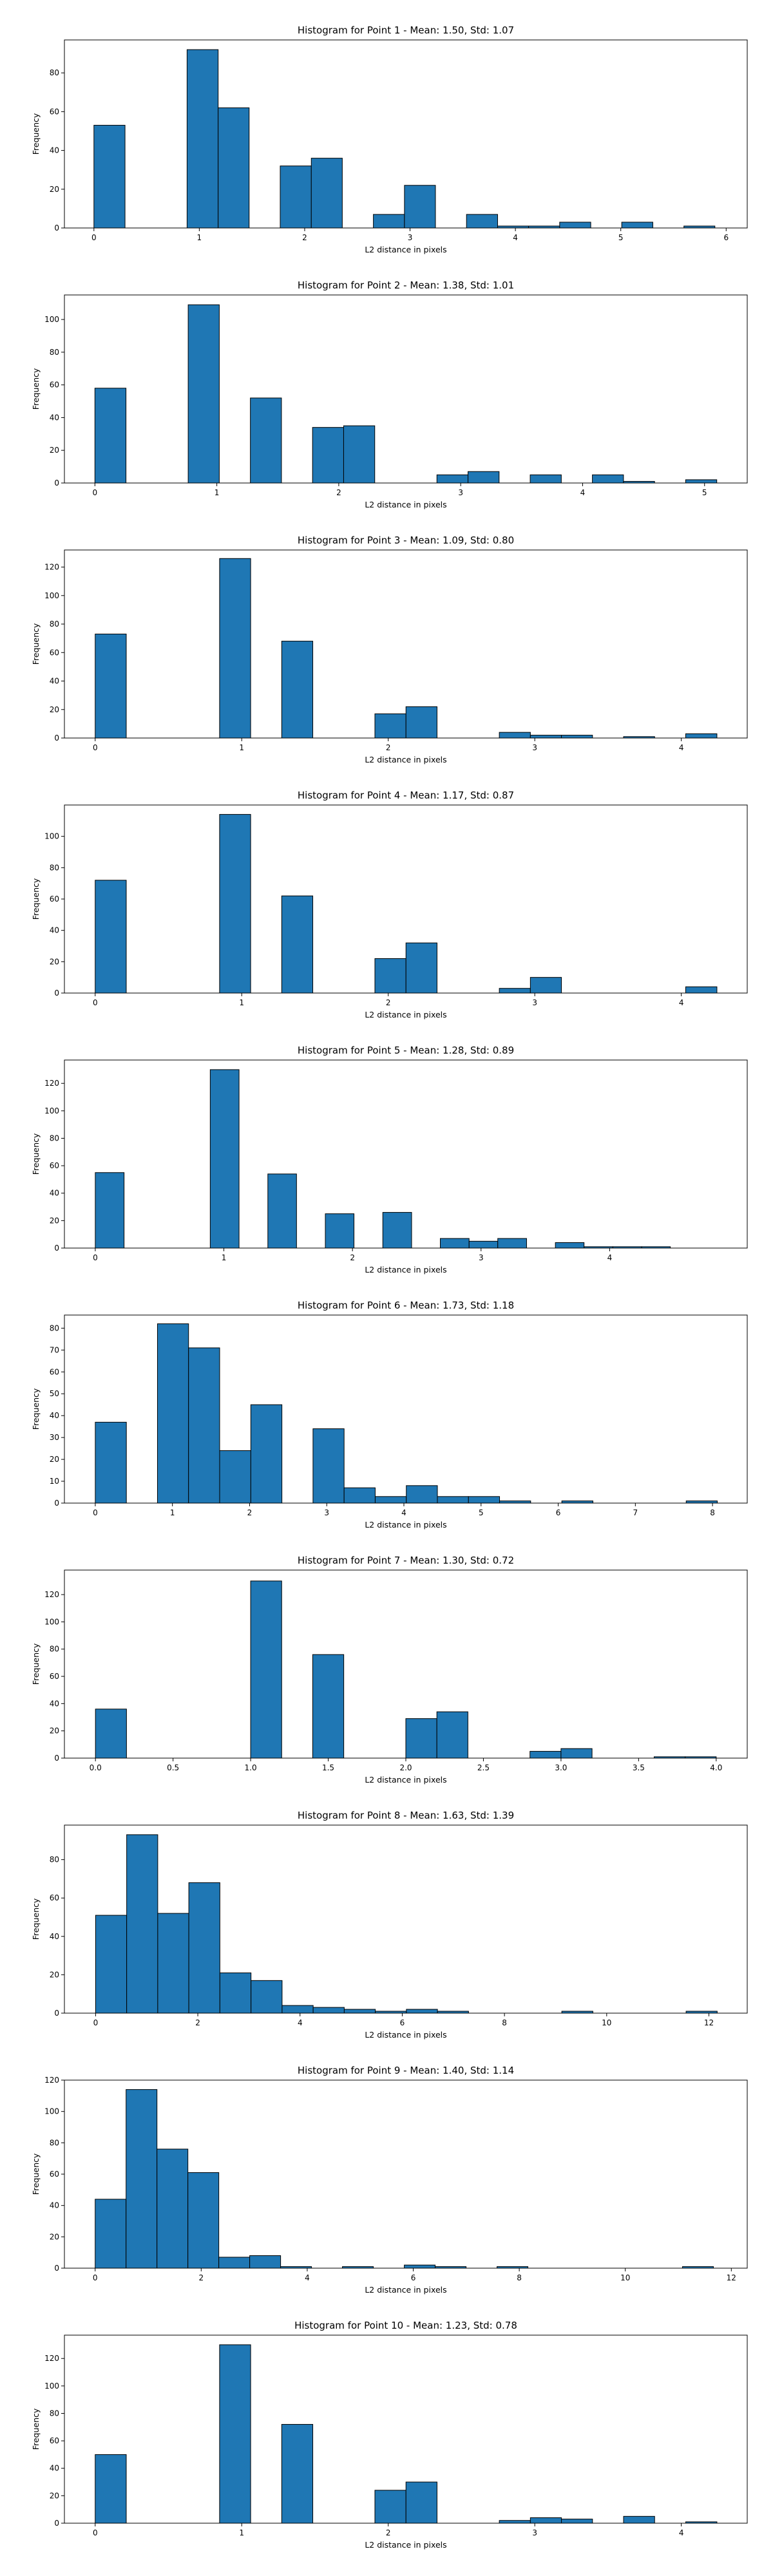 Image resolution: width=773 pixels, height=2576 pixels. What do you see at coordinates (251, 1768) in the screenshot?
I see `x-tick-label: 1.0` at bounding box center [251, 1768].